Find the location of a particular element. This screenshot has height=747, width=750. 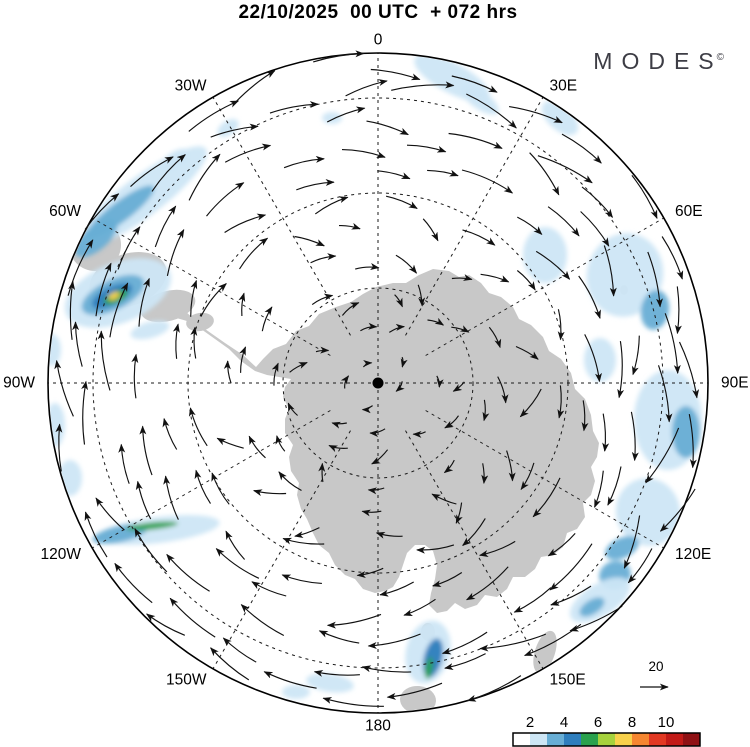

reference-vector-label: 20 is located at coordinates (655, 666).